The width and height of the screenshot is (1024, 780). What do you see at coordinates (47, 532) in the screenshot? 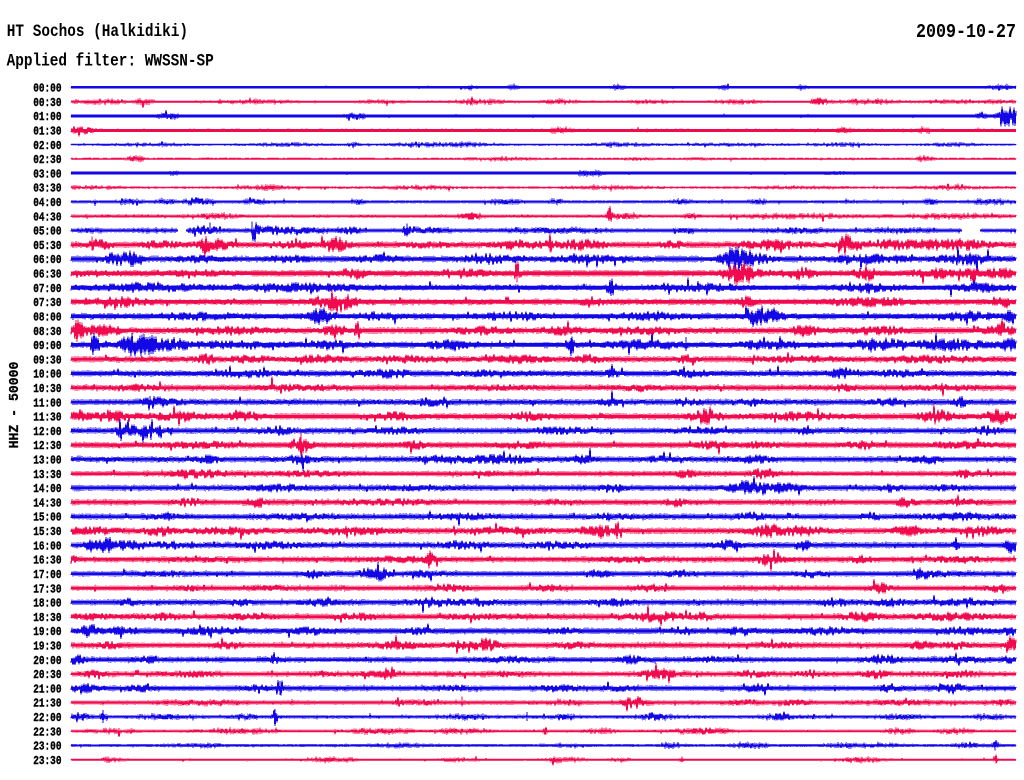
I see `svg-text: 15:30` at bounding box center [47, 532].